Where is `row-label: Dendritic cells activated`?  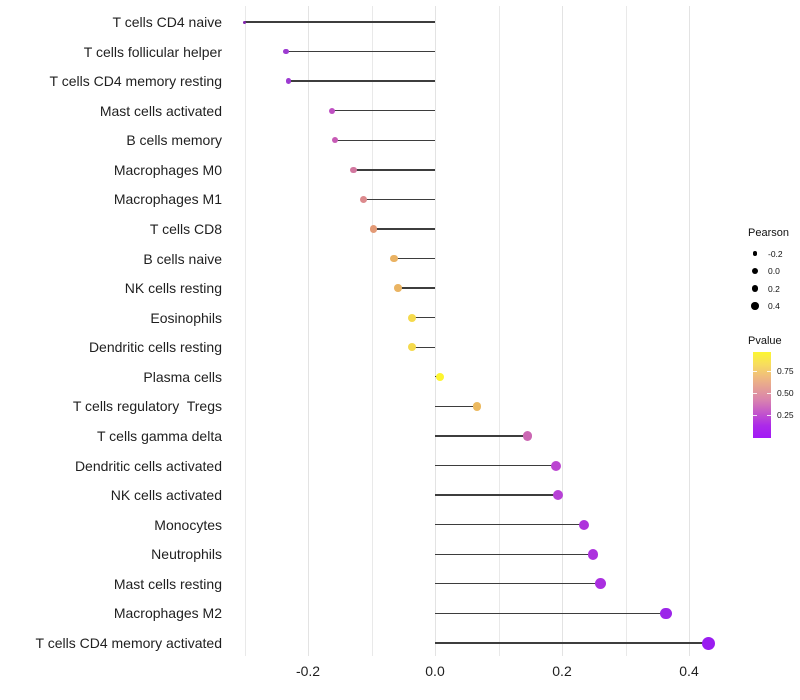
row-label: Dendritic cells activated is located at coordinates (148, 465).